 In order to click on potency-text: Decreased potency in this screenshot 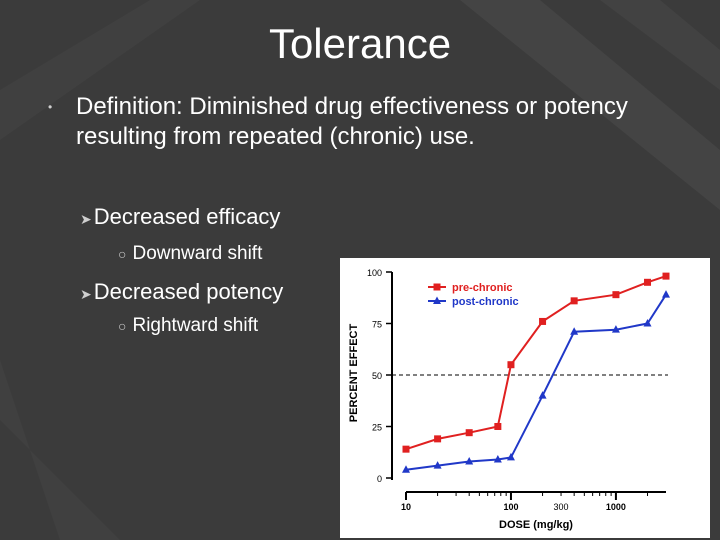, I will do `click(188, 291)`.